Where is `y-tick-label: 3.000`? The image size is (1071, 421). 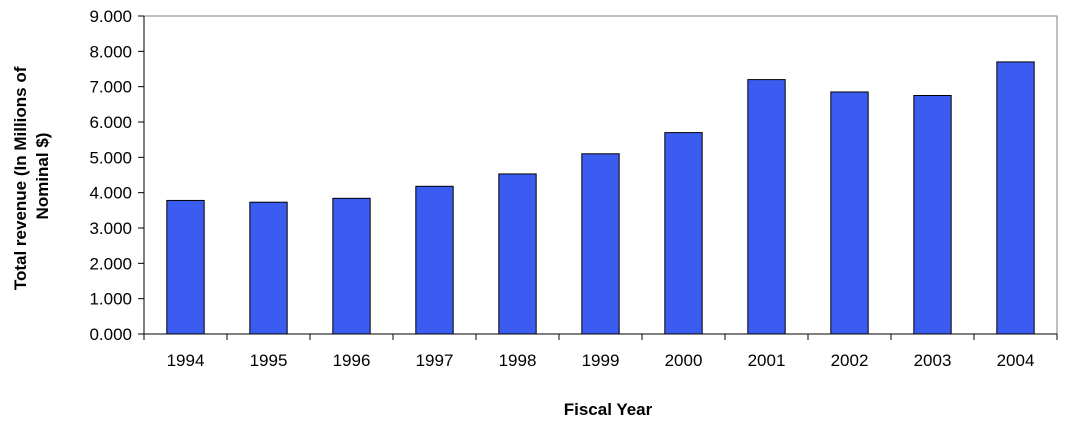
y-tick-label: 3.000 is located at coordinates (110, 228).